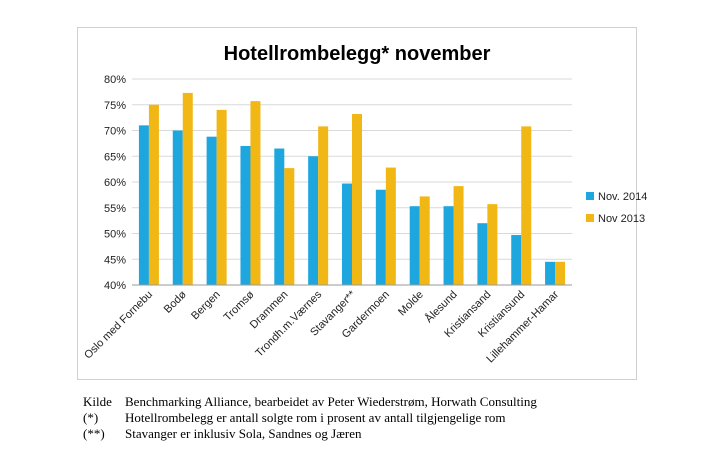 The image size is (706, 465). Describe the element at coordinates (97, 401) in the screenshot. I see `footnote-key: Kilde` at that location.